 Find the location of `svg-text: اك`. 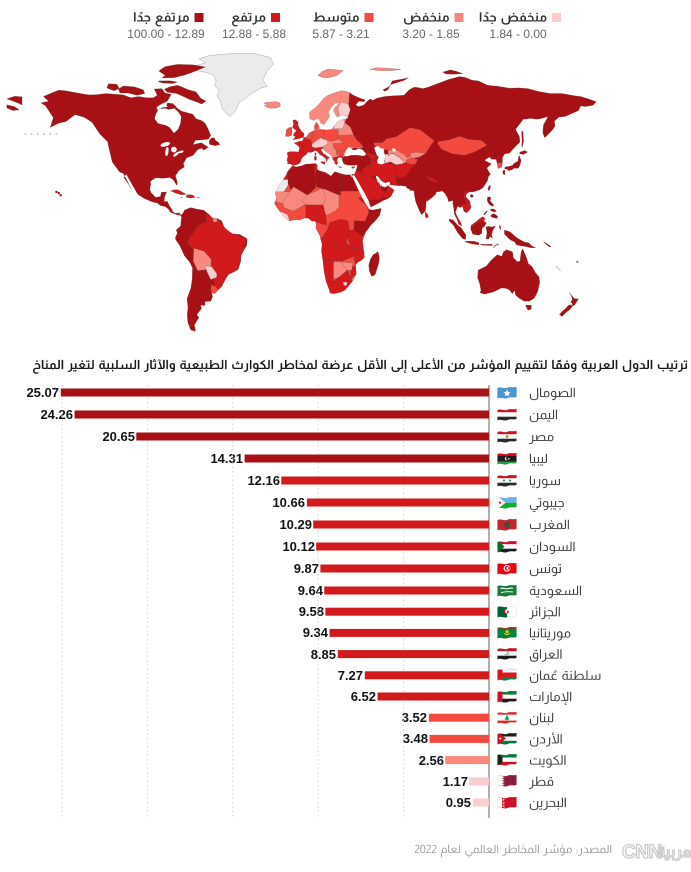

svg-text: اك is located at coordinates (507, 653).